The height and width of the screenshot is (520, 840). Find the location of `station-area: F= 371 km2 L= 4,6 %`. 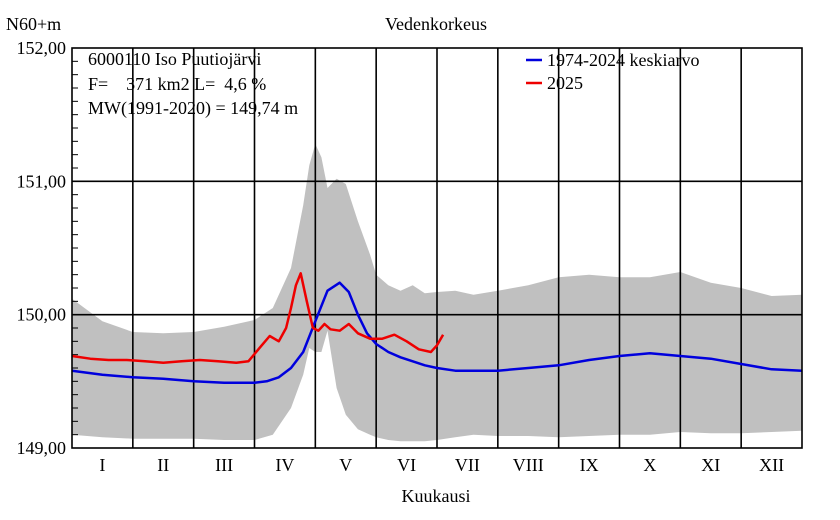

station-area: F= 371 km2 L= 4,6 % is located at coordinates (177, 84).